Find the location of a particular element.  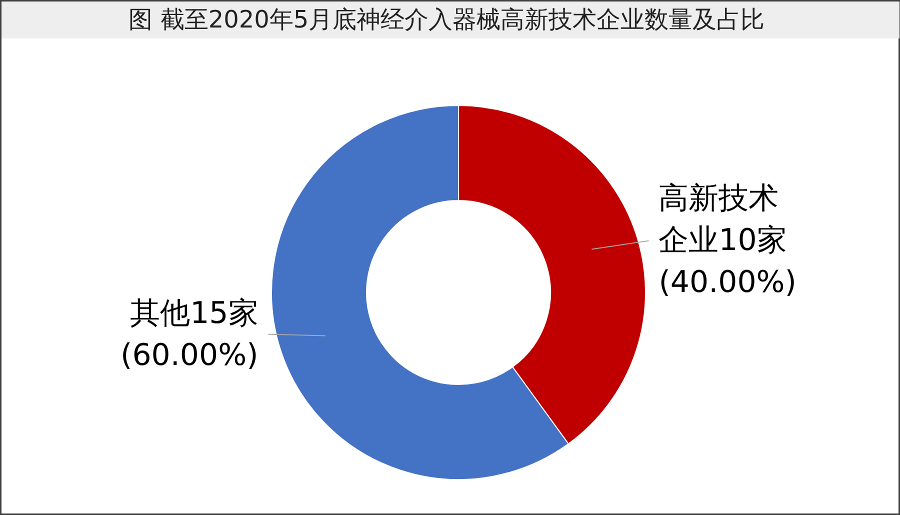

slice-label: 高新技术企业10家 (40.00%) is located at coordinates (727, 240).